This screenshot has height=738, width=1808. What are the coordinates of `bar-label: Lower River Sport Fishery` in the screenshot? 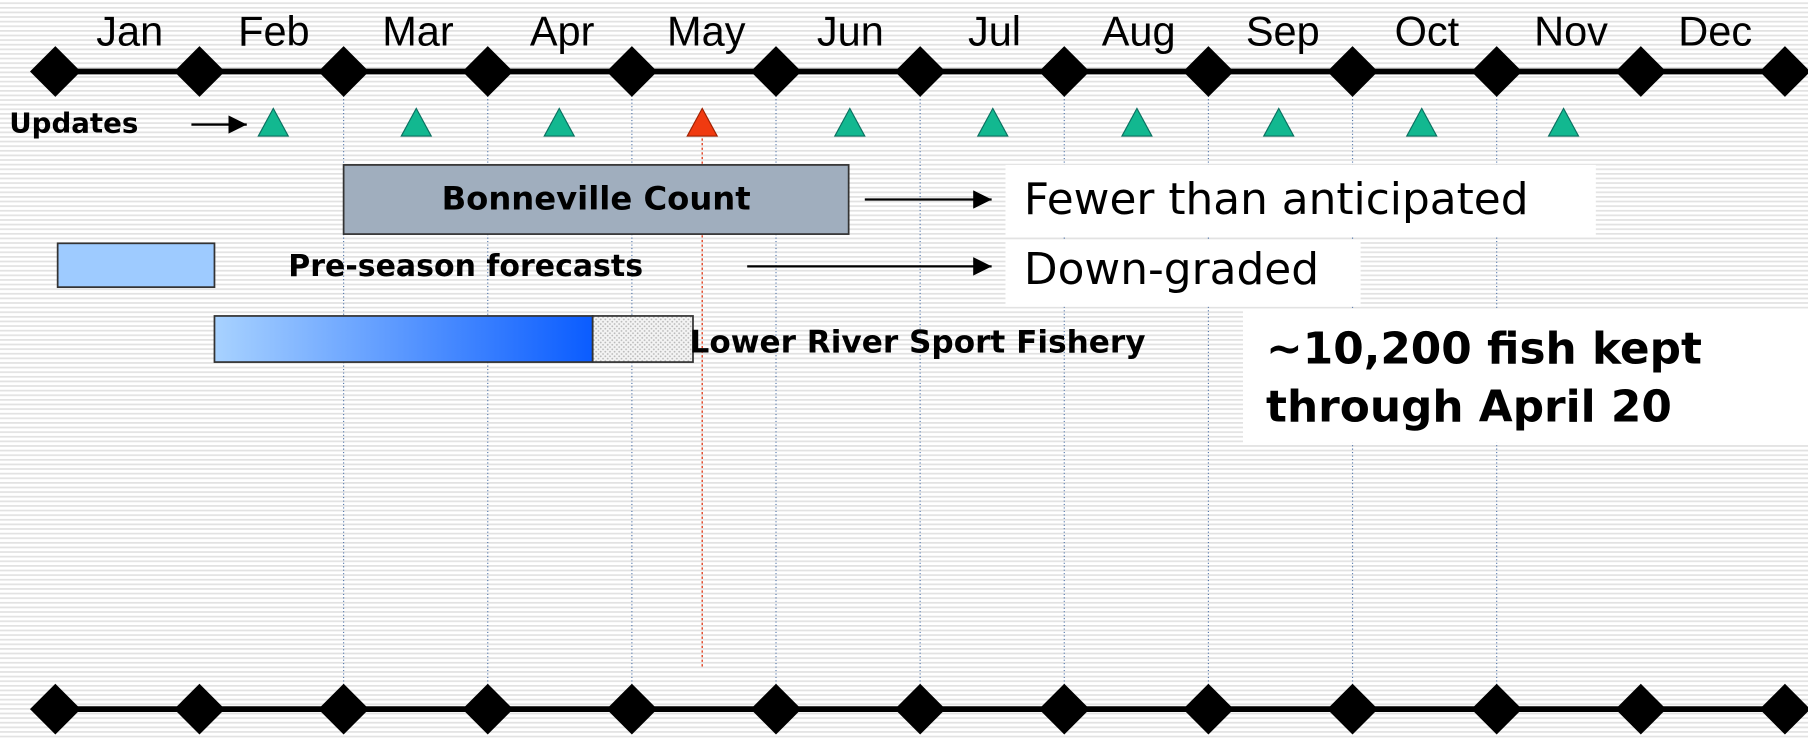 It's located at (918, 343).